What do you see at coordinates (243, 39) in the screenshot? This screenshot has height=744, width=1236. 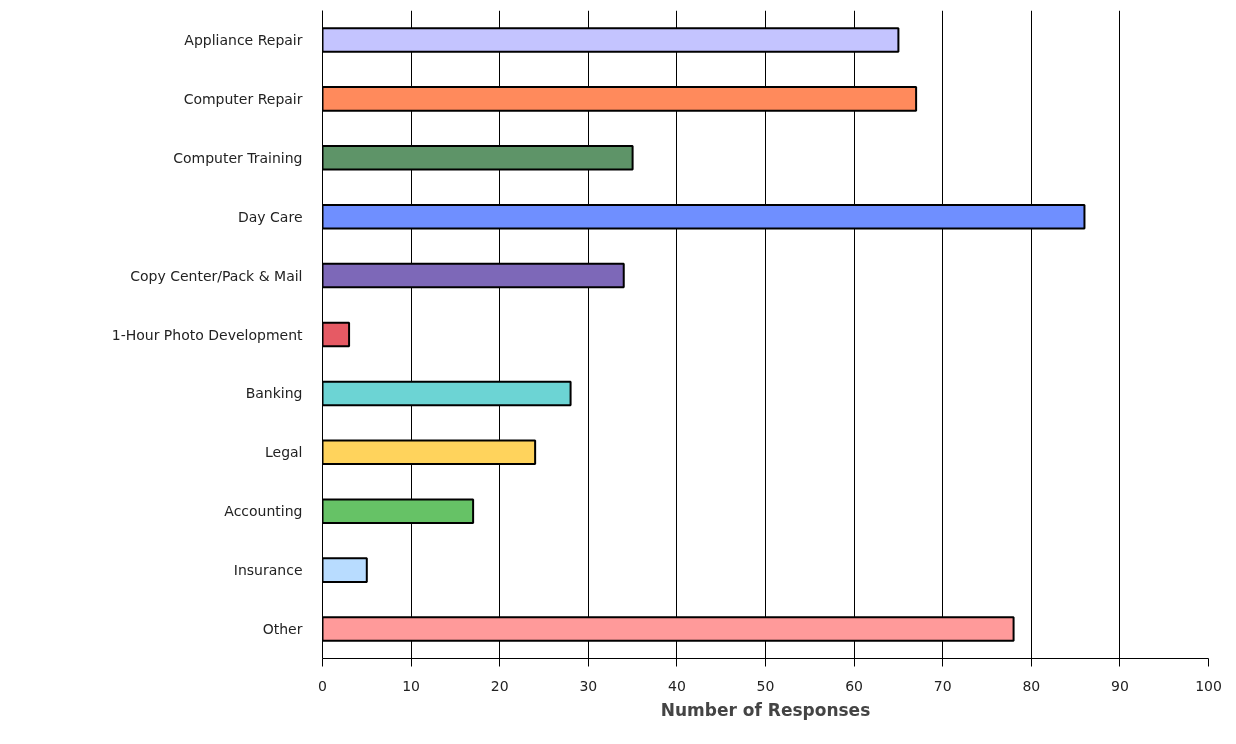 I see `y-tick-label: Appliance Repair` at bounding box center [243, 39].